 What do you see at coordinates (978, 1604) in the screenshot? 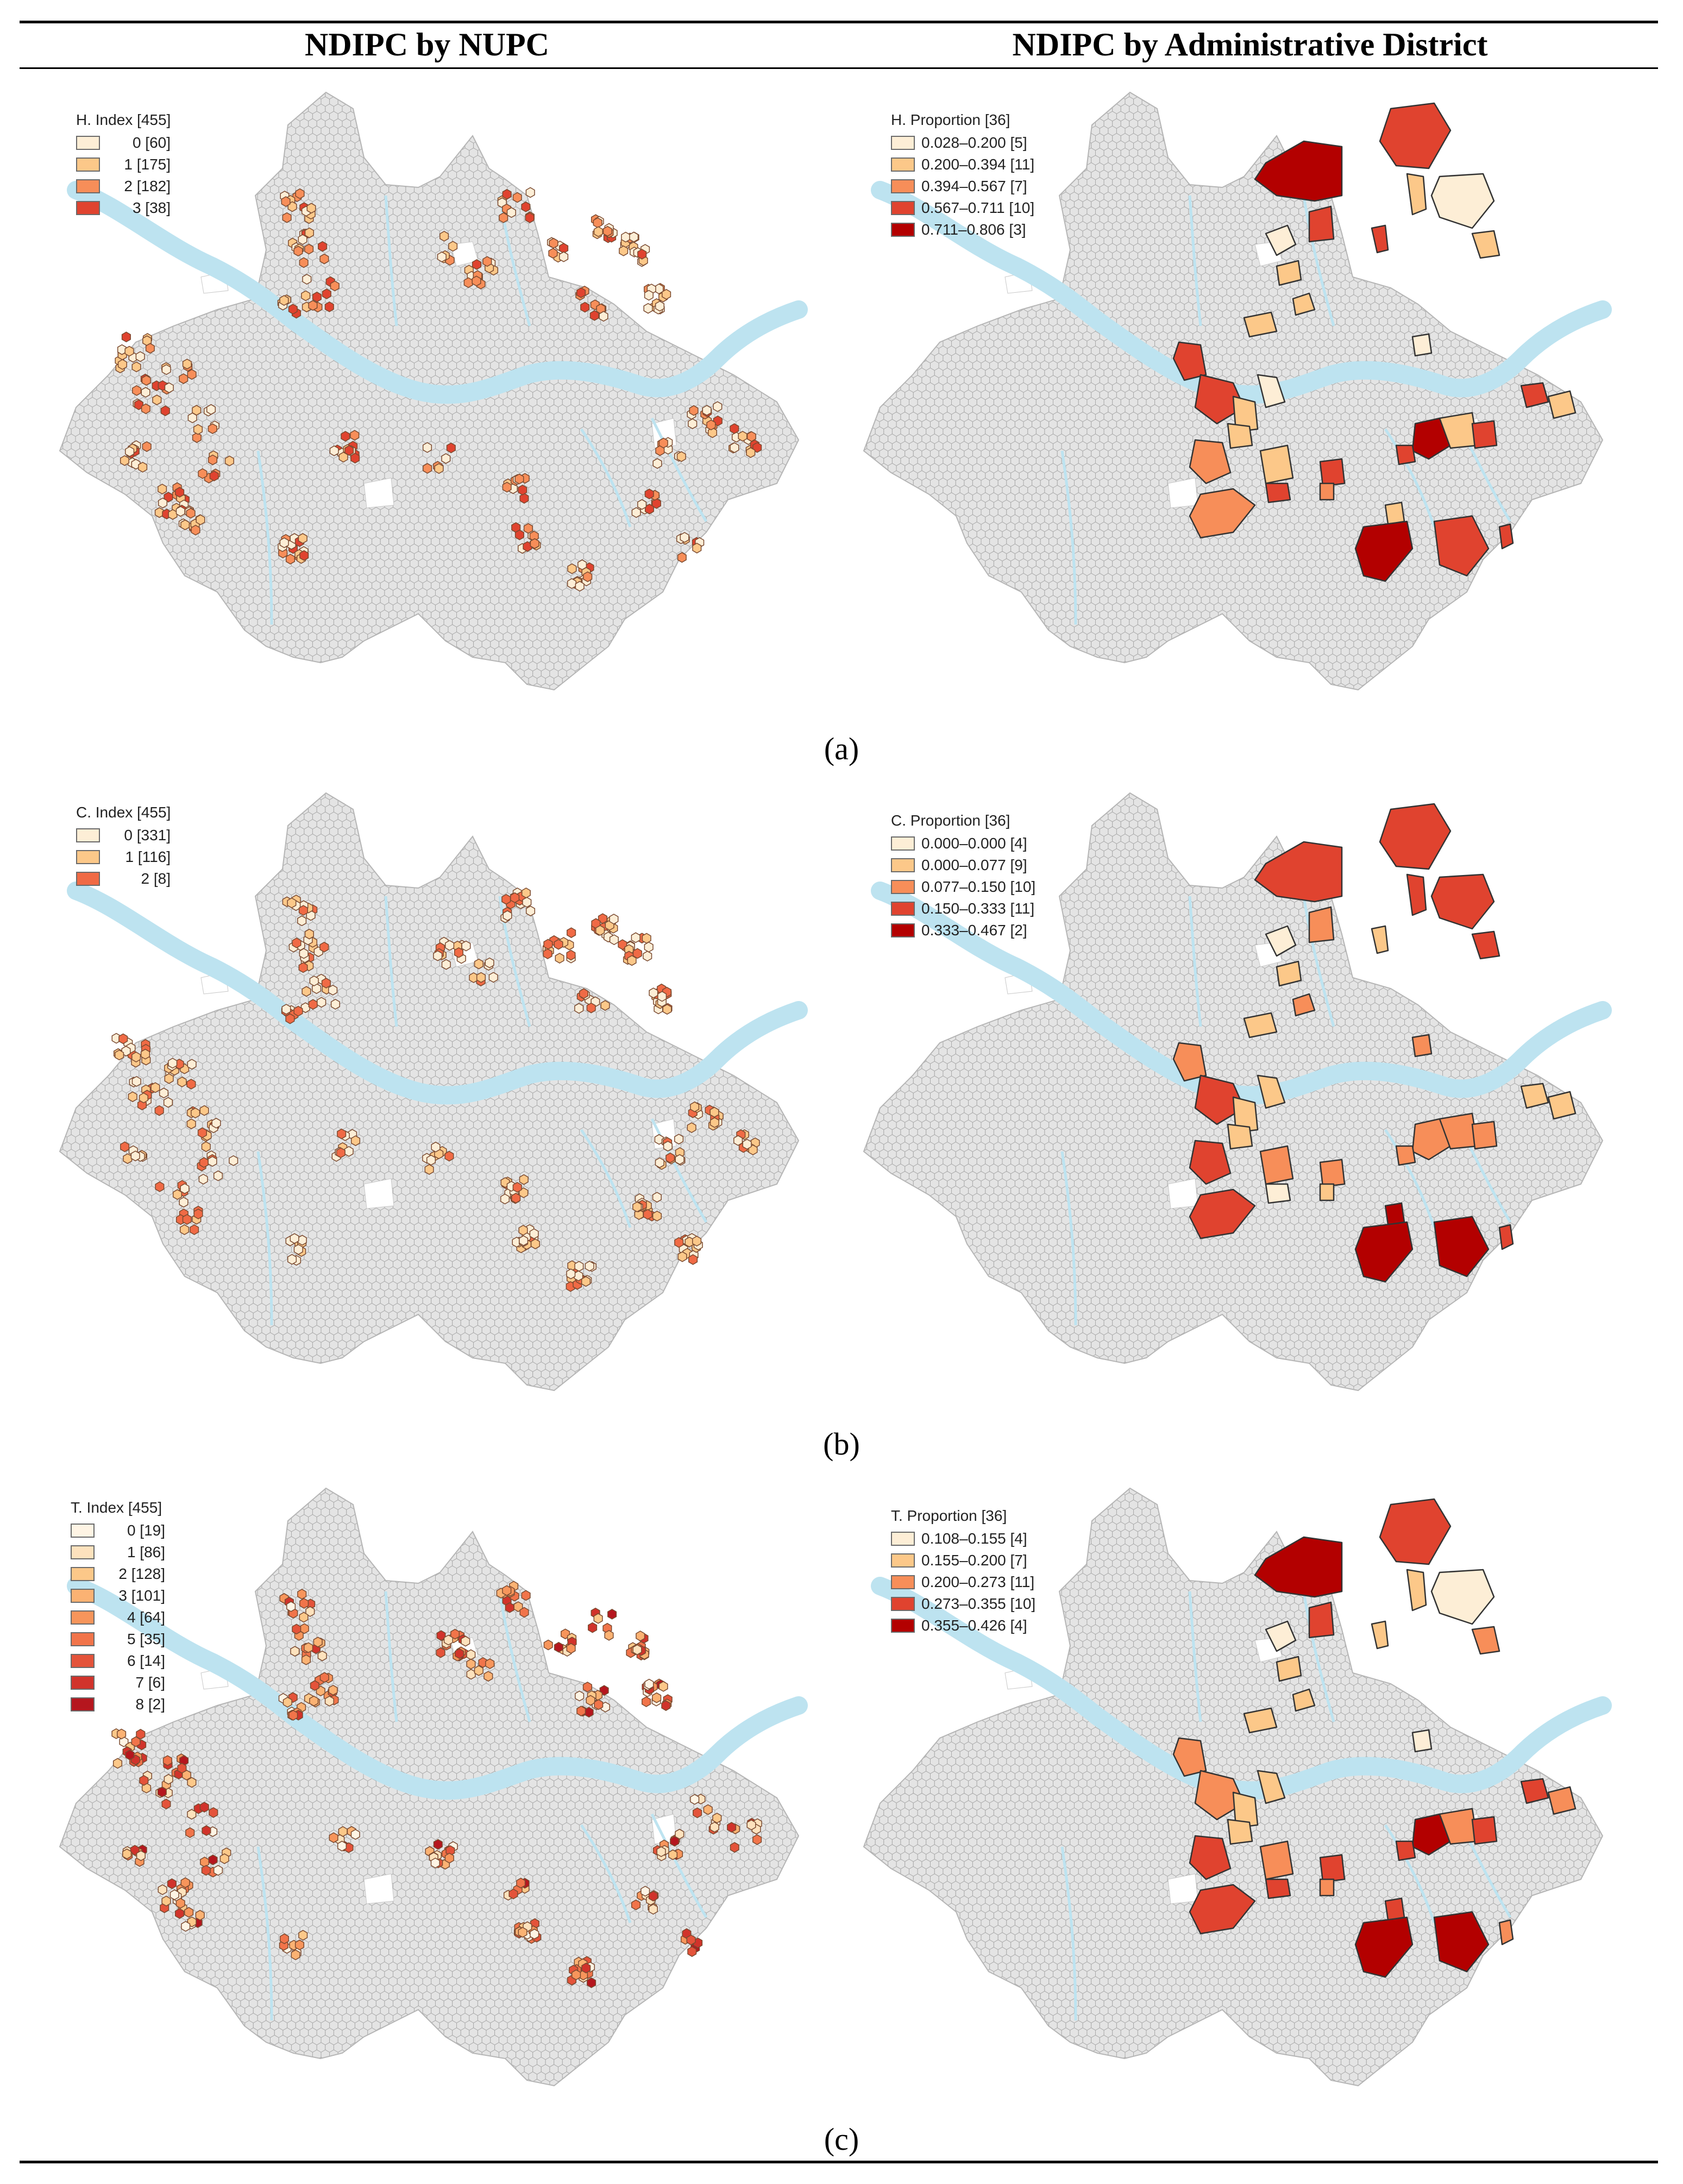
I see `legend-label: 0.273–0.355 [10]` at bounding box center [978, 1604].